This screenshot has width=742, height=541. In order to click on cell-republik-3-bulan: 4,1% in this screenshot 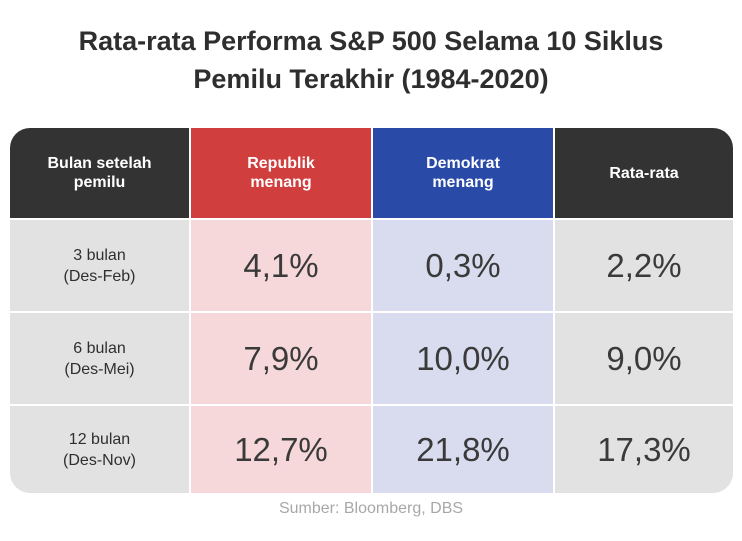, I will do `click(281, 265)`.